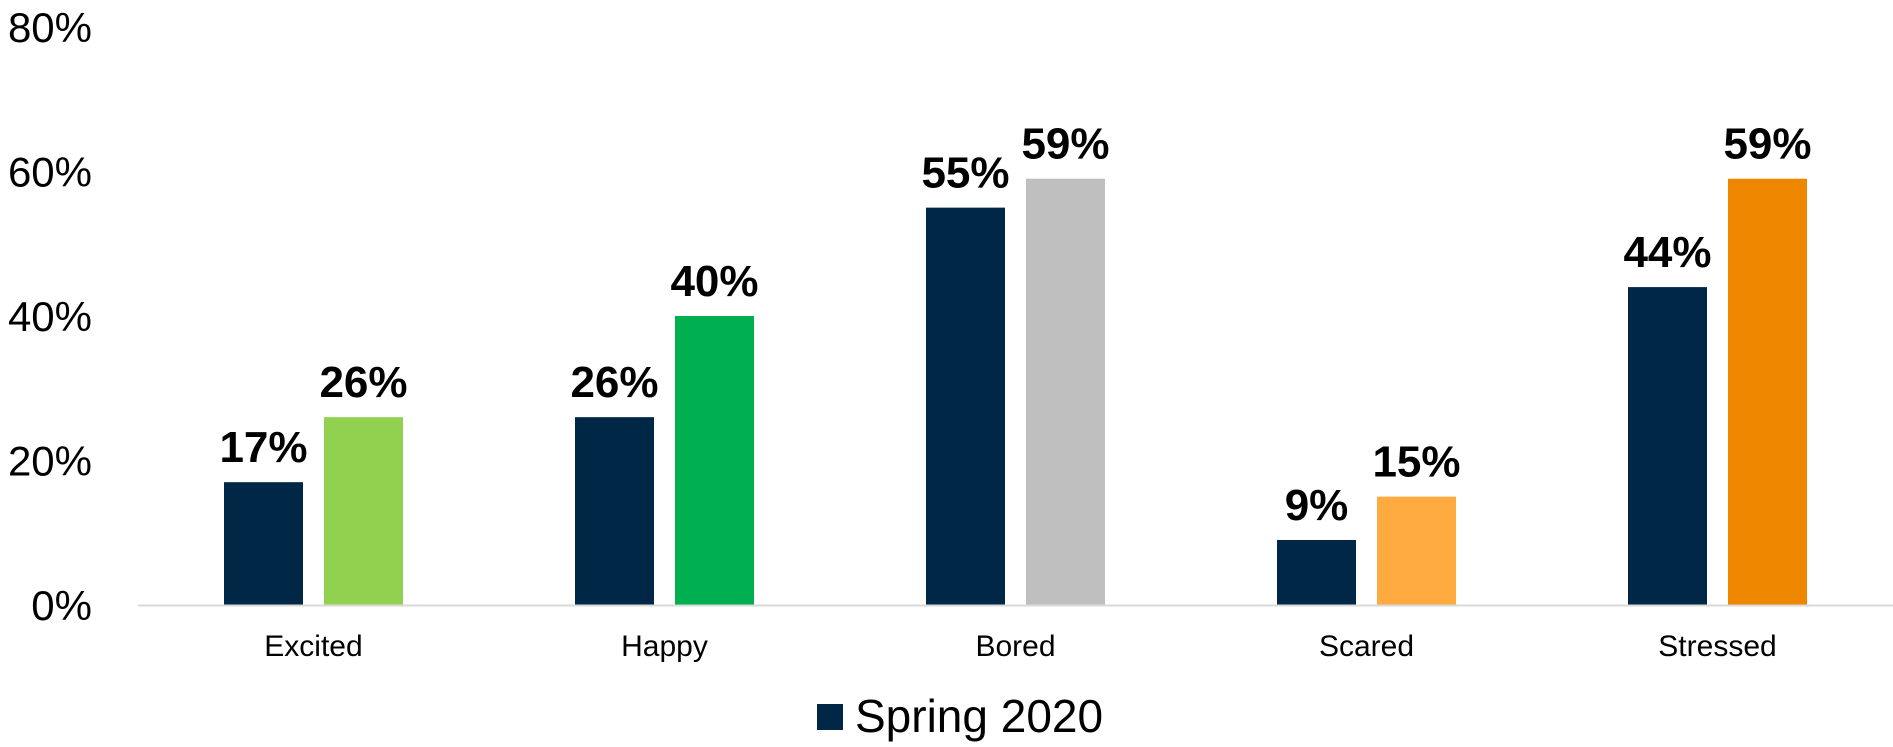 This screenshot has width=1893, height=747. Describe the element at coordinates (979, 716) in the screenshot. I see `legend-label: Spring 2020` at that location.